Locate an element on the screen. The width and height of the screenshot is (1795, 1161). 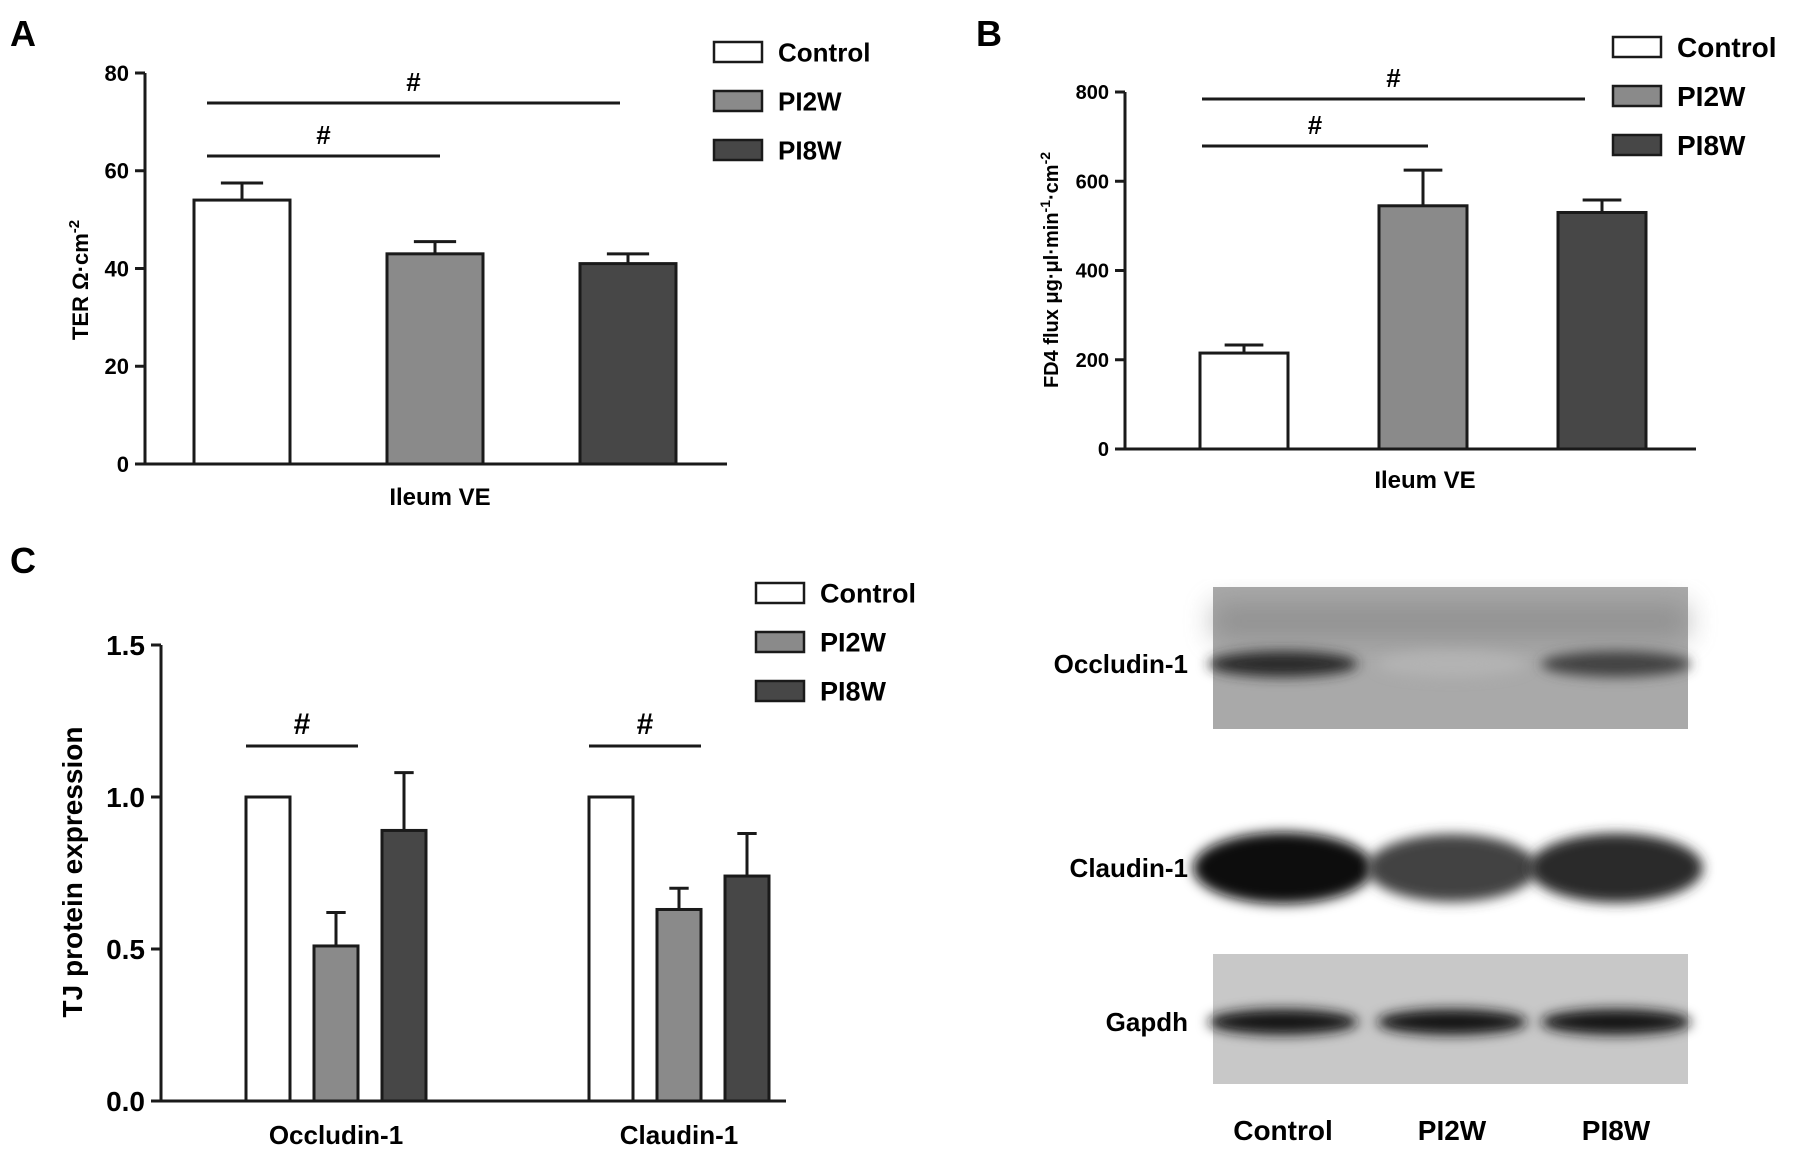
chart-c-y-tick-label: 0.5 is located at coordinates (125, 949).